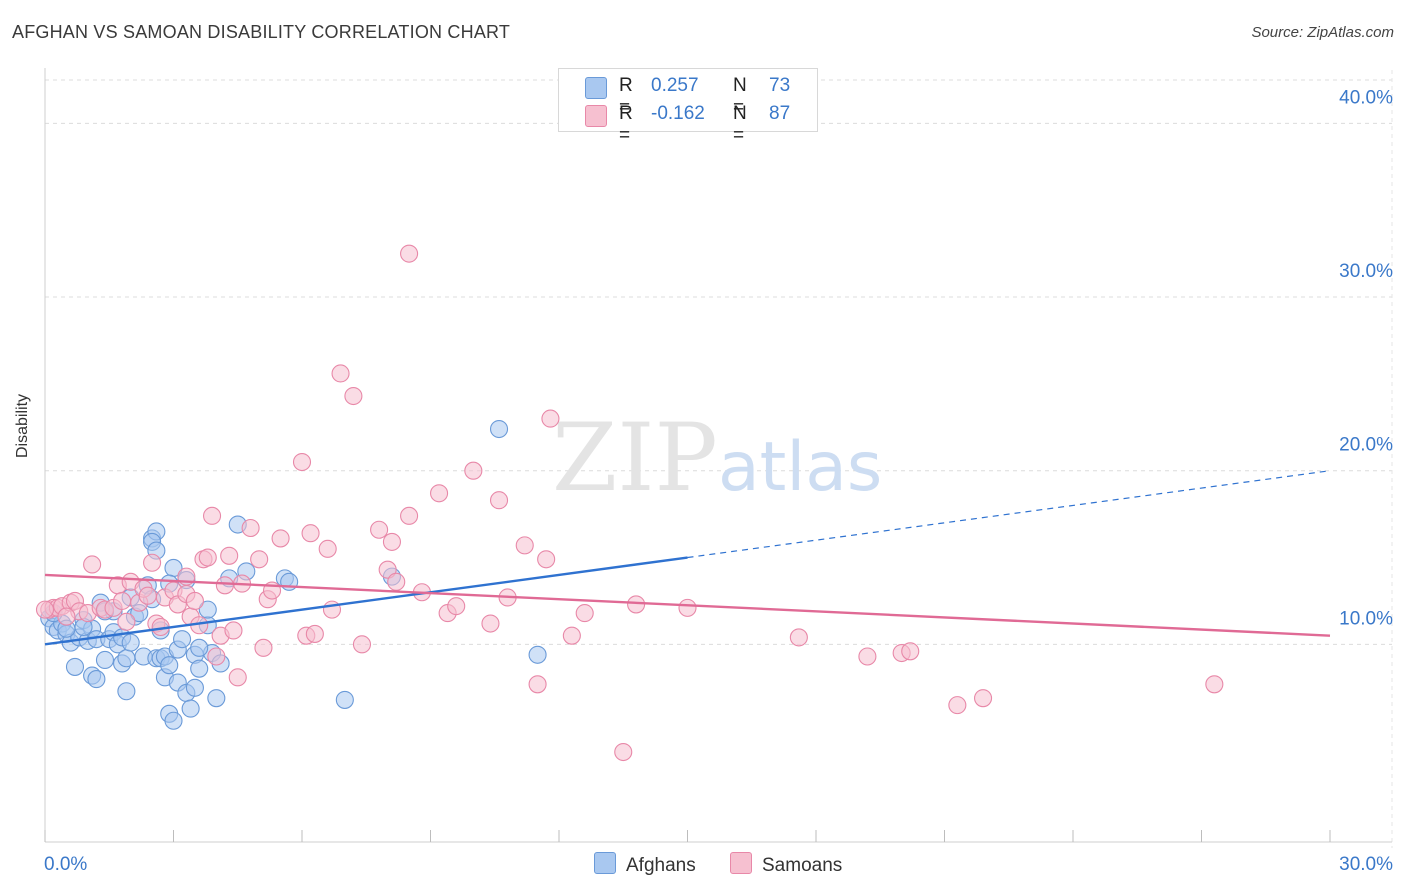  What do you see at coordinates (780, 85) in the screenshot?
I see `legend-n-value: 73` at bounding box center [780, 85].